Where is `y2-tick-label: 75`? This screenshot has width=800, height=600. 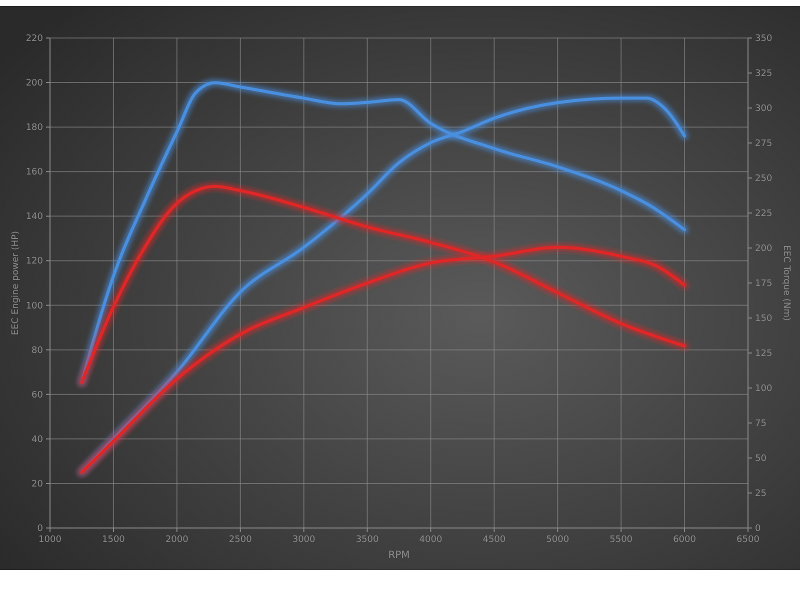
y2-tick-label: 75 is located at coordinates (760, 424).